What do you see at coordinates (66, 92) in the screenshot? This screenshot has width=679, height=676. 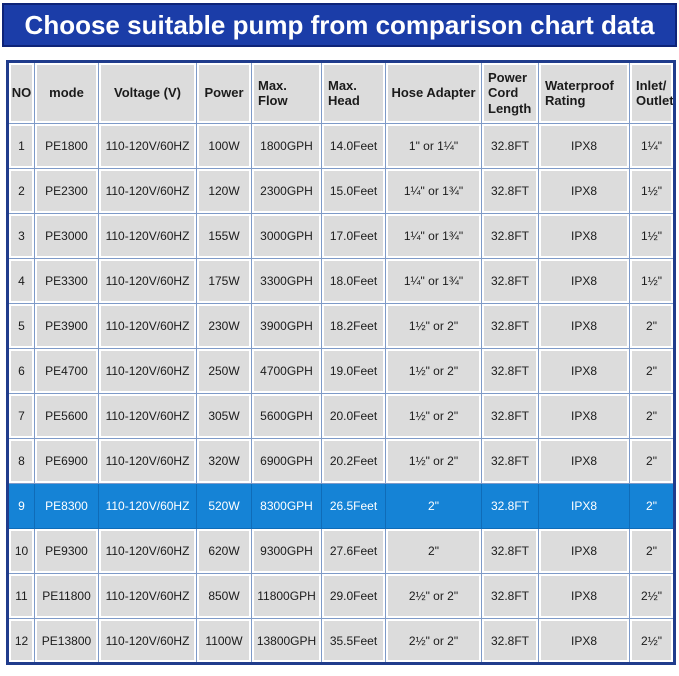 I see `column-header-mode: mode` at bounding box center [66, 92].